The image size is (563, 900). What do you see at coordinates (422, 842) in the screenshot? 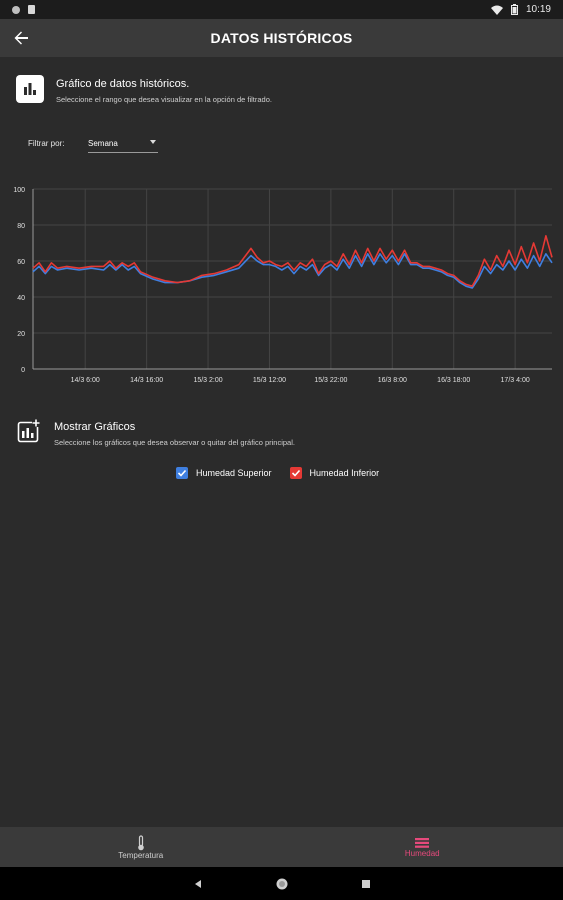
I see `humidity-icon` at bounding box center [422, 842].